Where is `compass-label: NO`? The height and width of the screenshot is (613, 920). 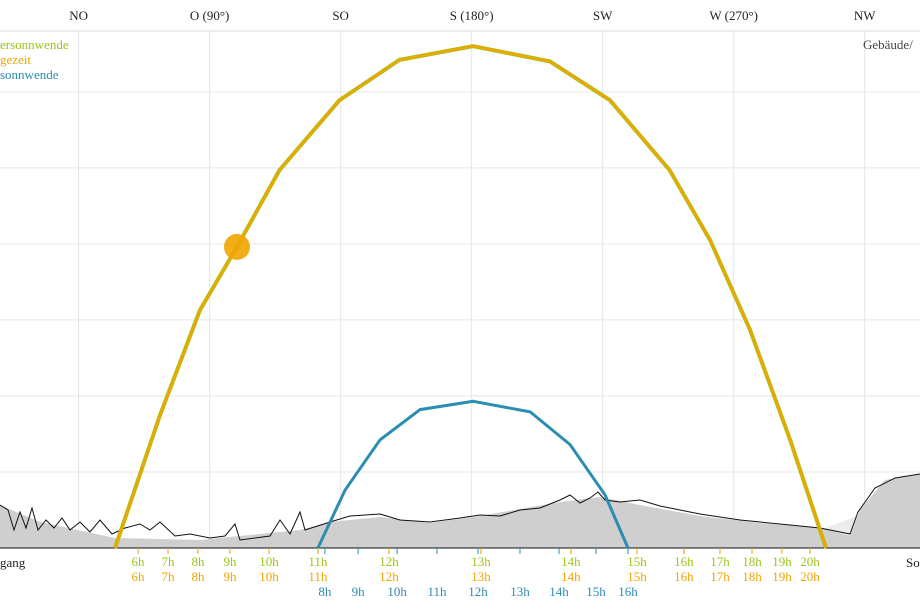
compass-label: NO is located at coordinates (78, 15).